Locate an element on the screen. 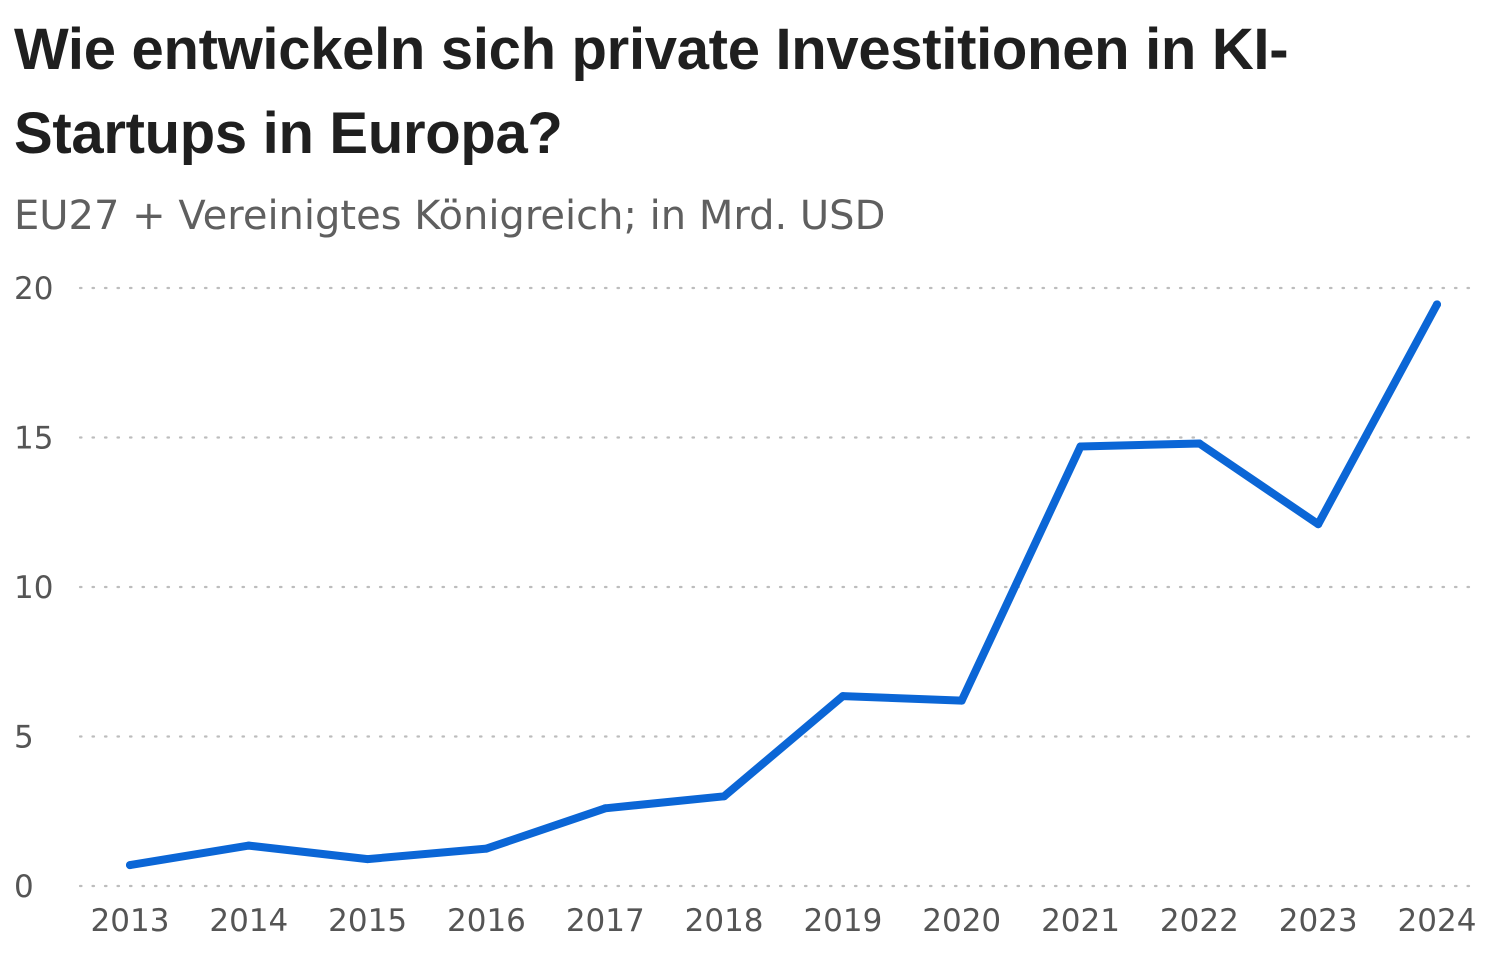 The height and width of the screenshot is (980, 1508). y-tick-label: 15 is located at coordinates (33, 439).